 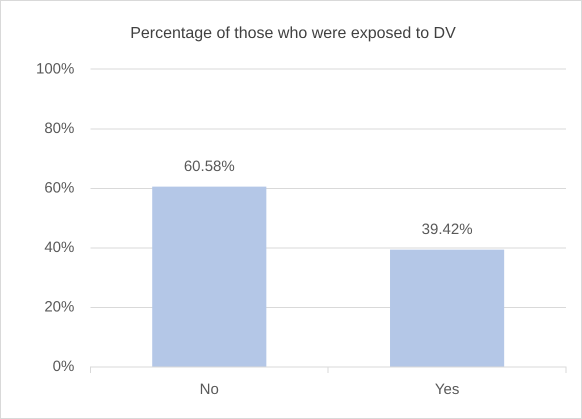 What do you see at coordinates (209, 389) in the screenshot?
I see `x-tick-label: No` at bounding box center [209, 389].